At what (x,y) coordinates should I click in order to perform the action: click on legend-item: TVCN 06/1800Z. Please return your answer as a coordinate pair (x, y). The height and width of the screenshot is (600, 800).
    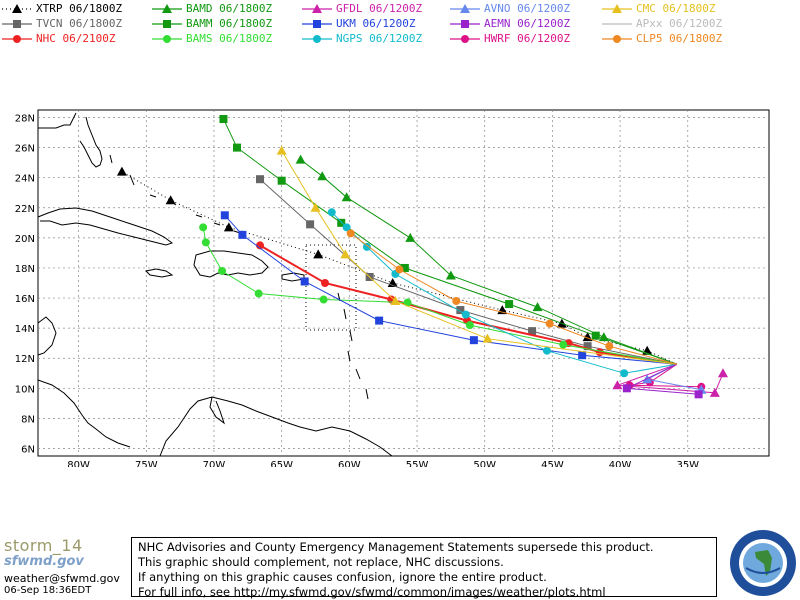
    Looking at the image, I should click on (77, 24).